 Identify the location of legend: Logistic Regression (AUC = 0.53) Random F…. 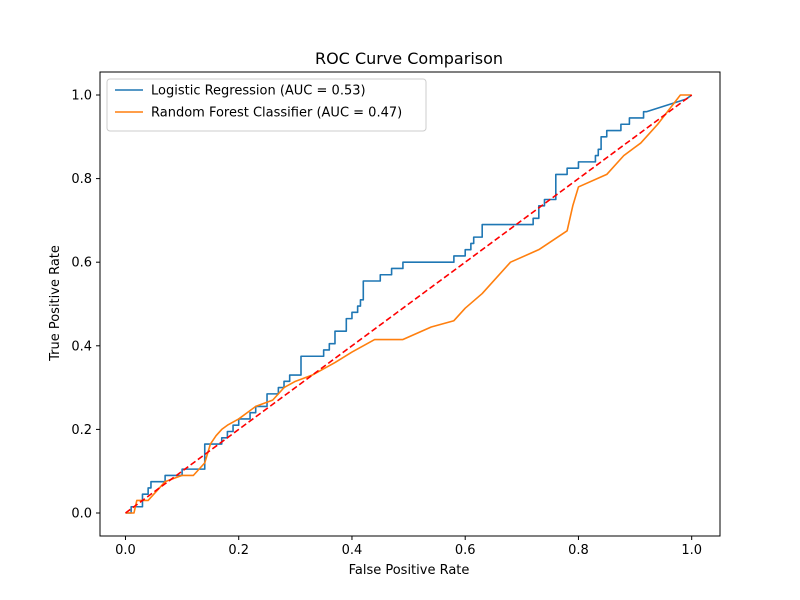
(266, 105).